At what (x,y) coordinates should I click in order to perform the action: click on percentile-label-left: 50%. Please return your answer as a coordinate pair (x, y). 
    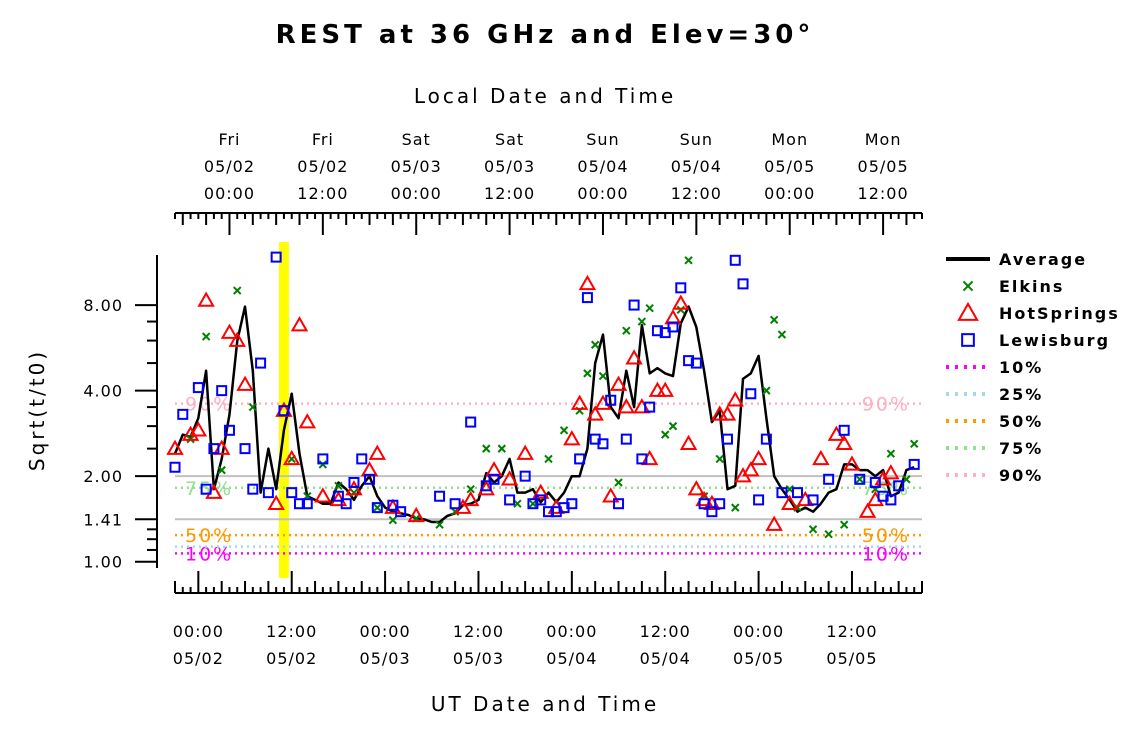
    Looking at the image, I should click on (209, 536).